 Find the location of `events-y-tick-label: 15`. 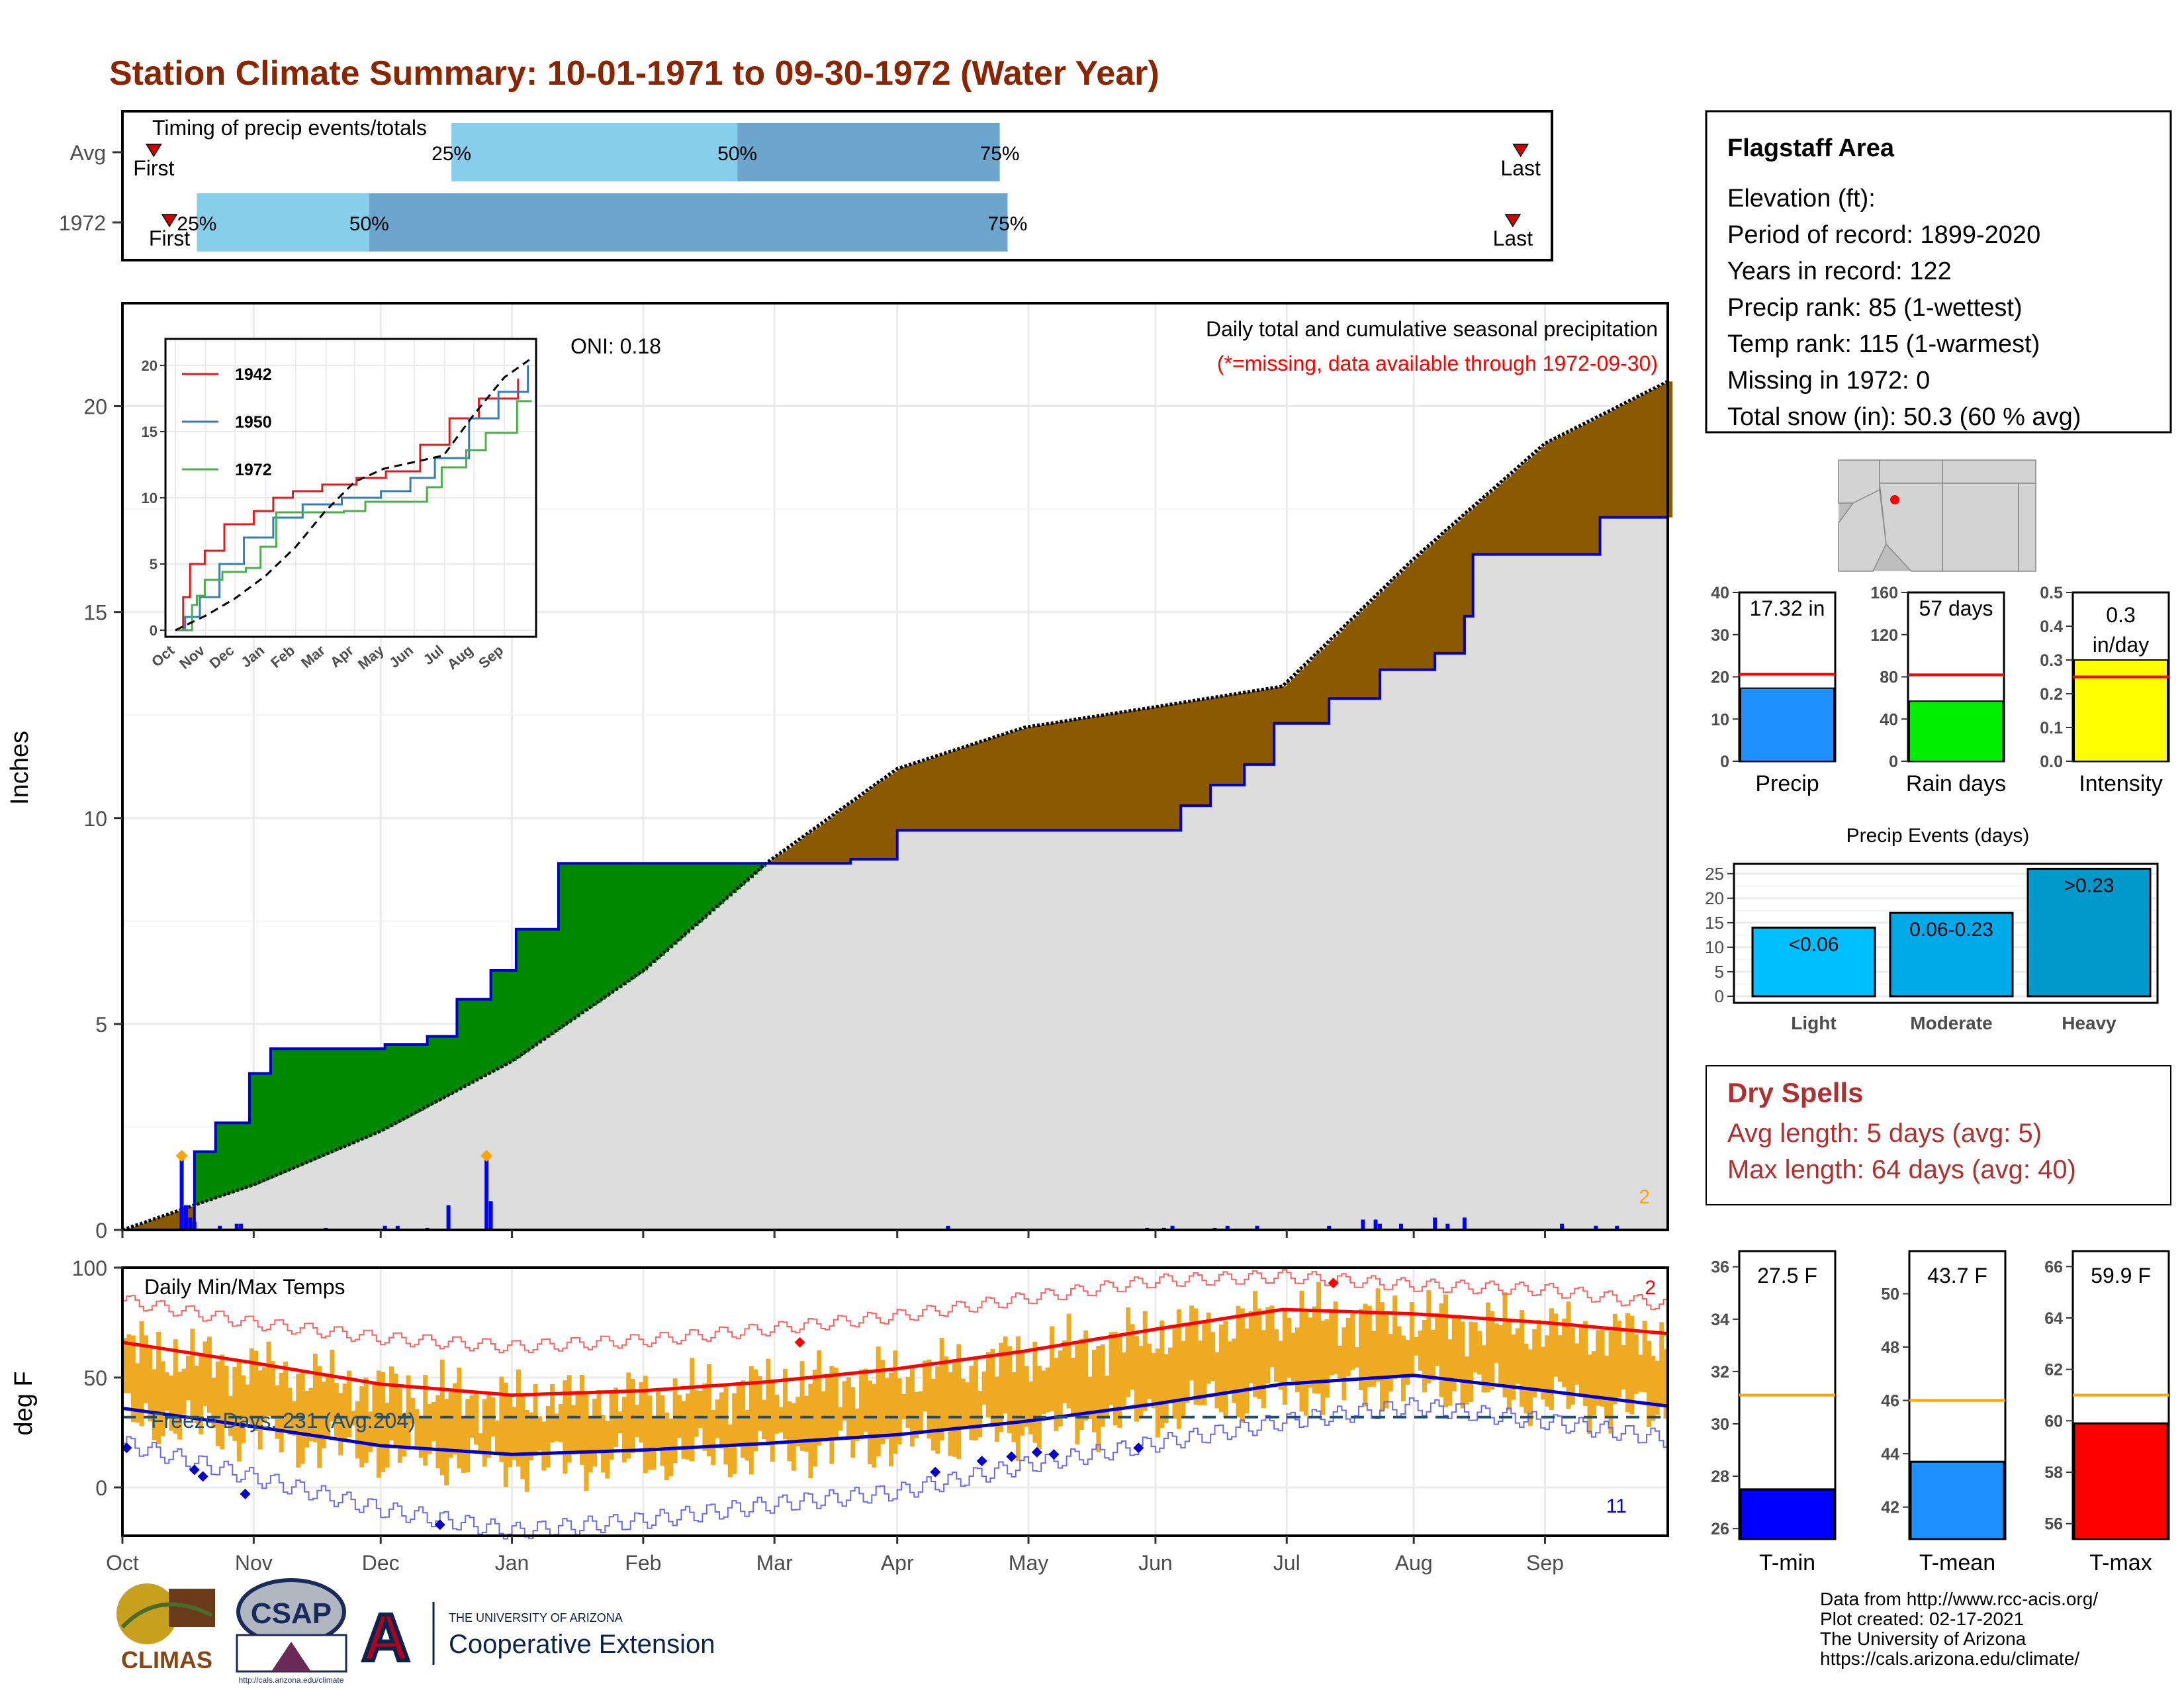

events-y-tick-label: 15 is located at coordinates (1715, 923).